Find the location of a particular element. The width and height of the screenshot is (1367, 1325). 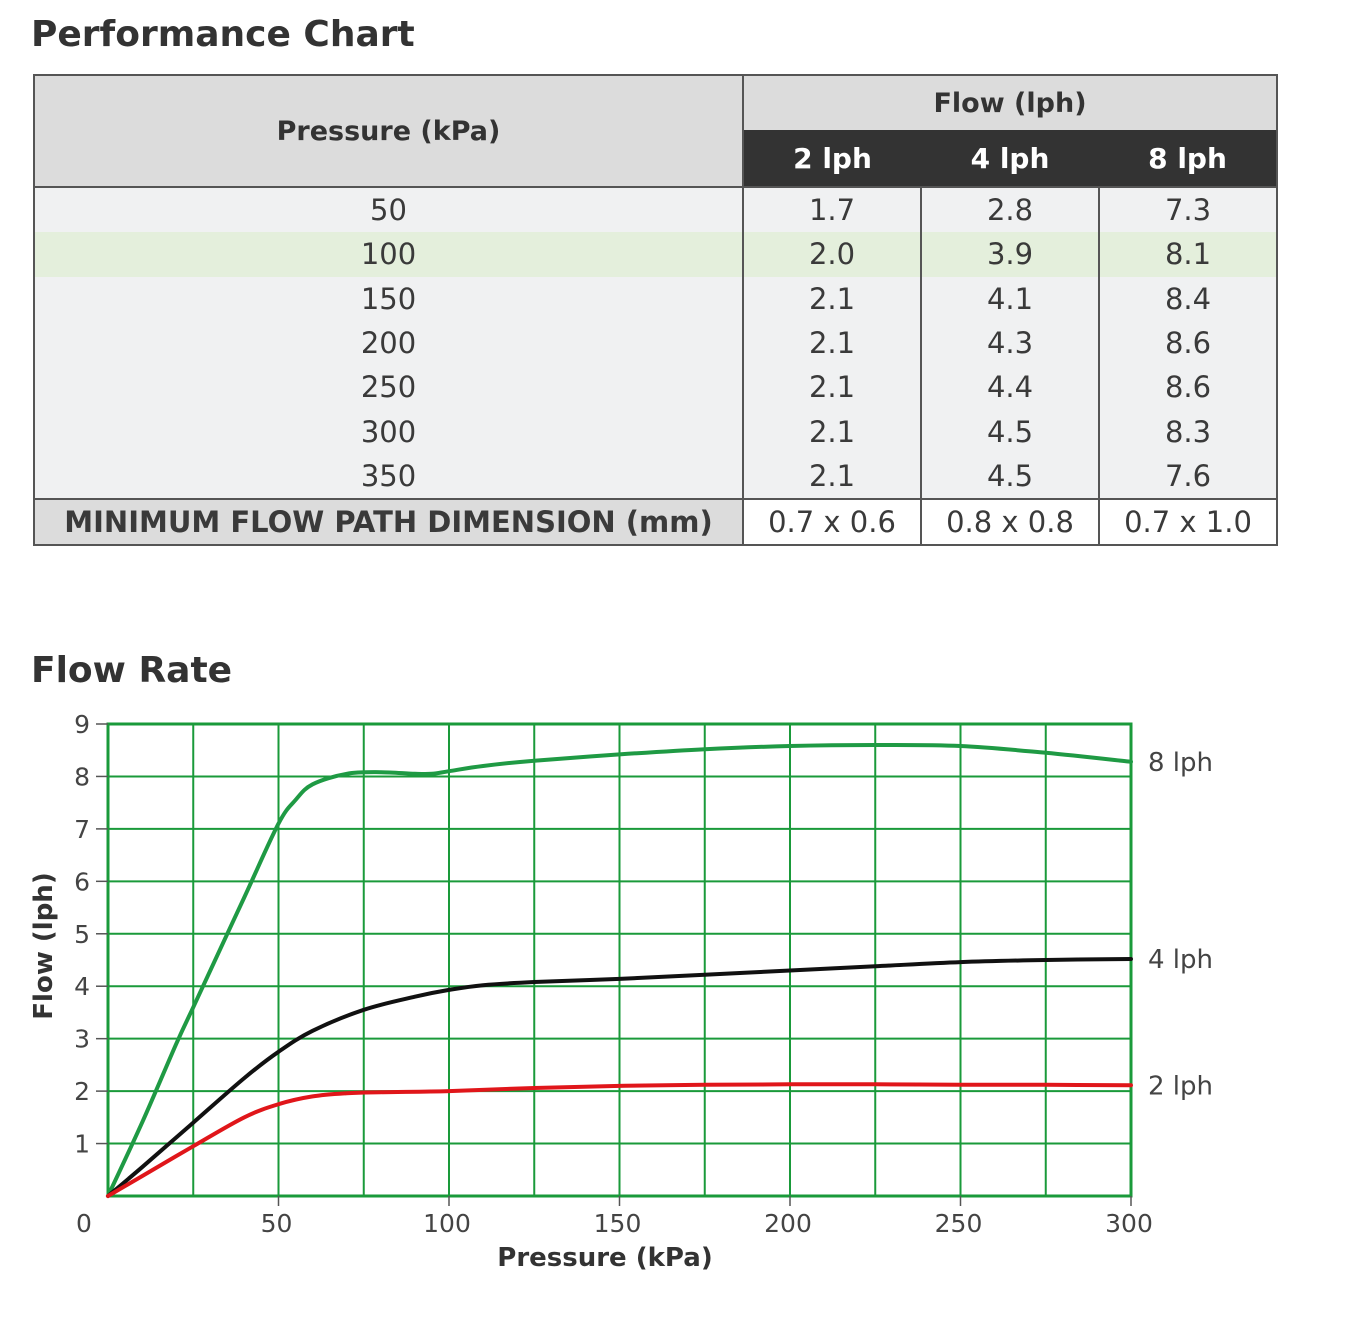

y-tick-label: 8 is located at coordinates (82, 776).